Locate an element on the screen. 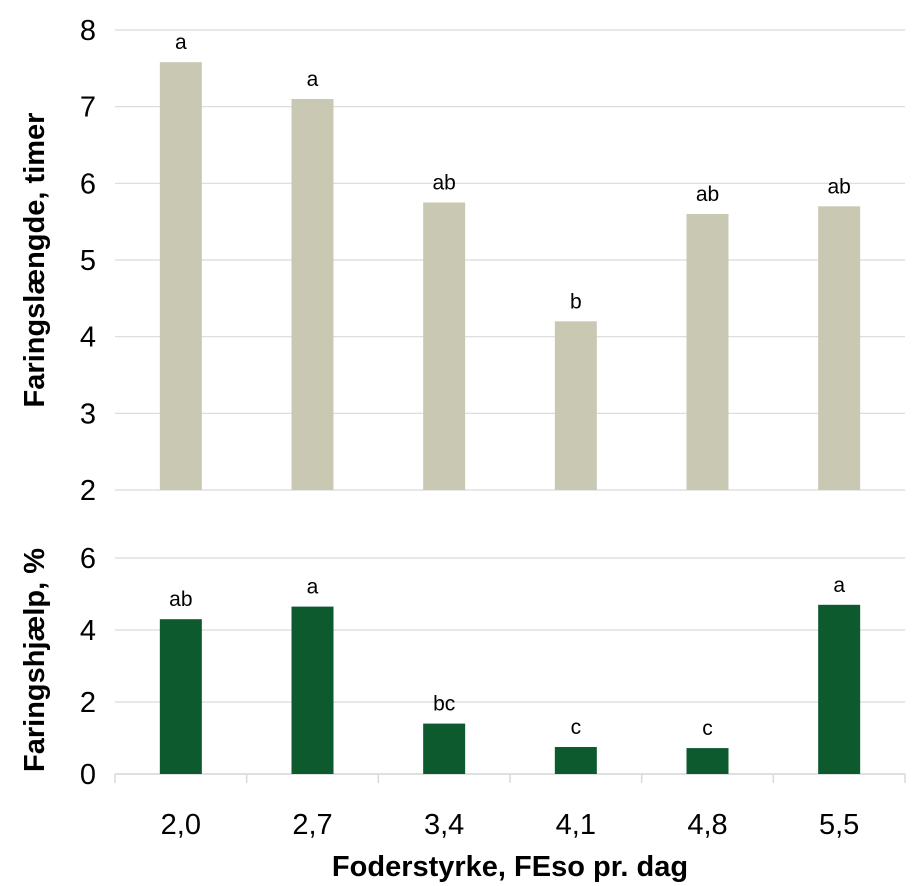  data-label-p1-2: bc is located at coordinates (444, 704).